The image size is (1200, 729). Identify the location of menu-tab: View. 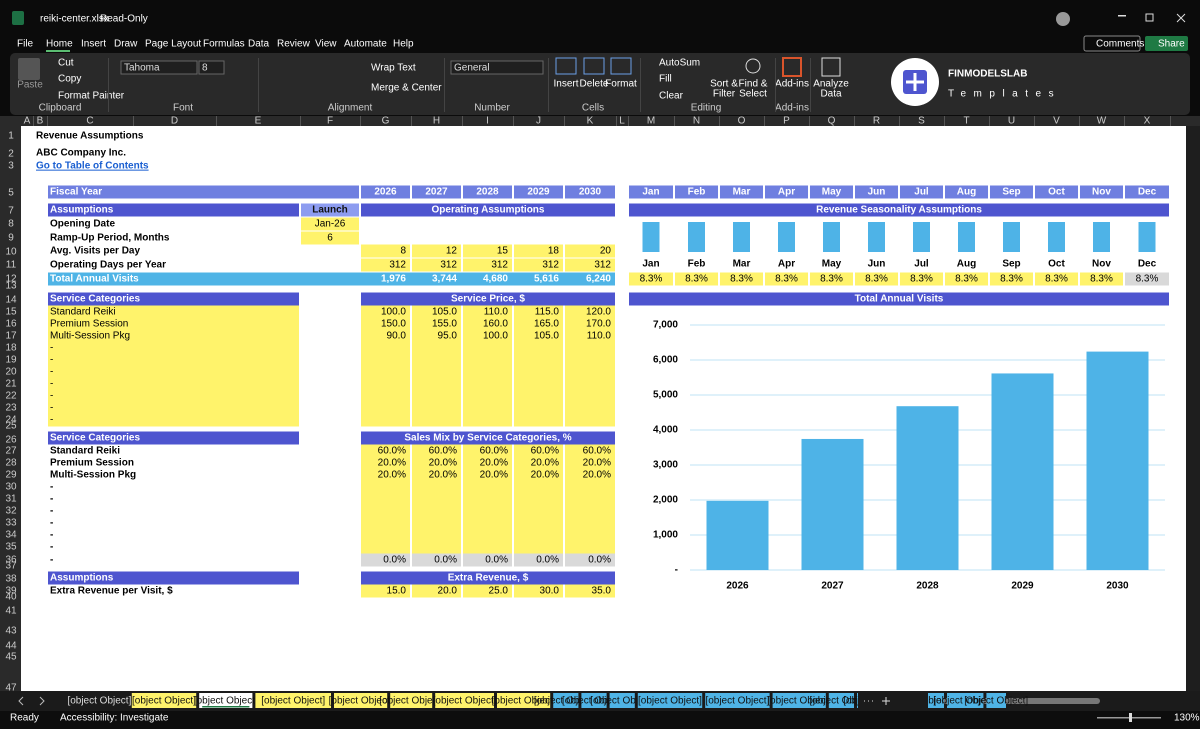
(326, 44).